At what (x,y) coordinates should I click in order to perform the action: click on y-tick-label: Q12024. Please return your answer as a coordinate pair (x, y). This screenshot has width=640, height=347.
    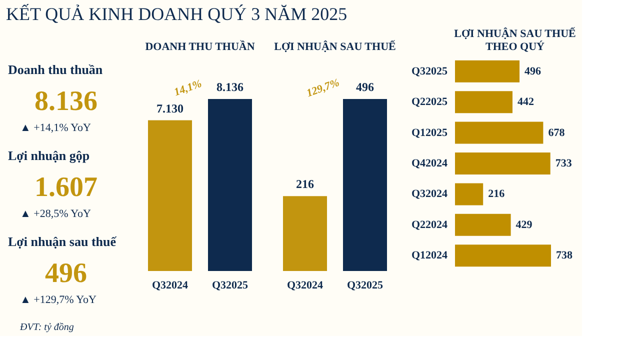
    Looking at the image, I should click on (429, 256).